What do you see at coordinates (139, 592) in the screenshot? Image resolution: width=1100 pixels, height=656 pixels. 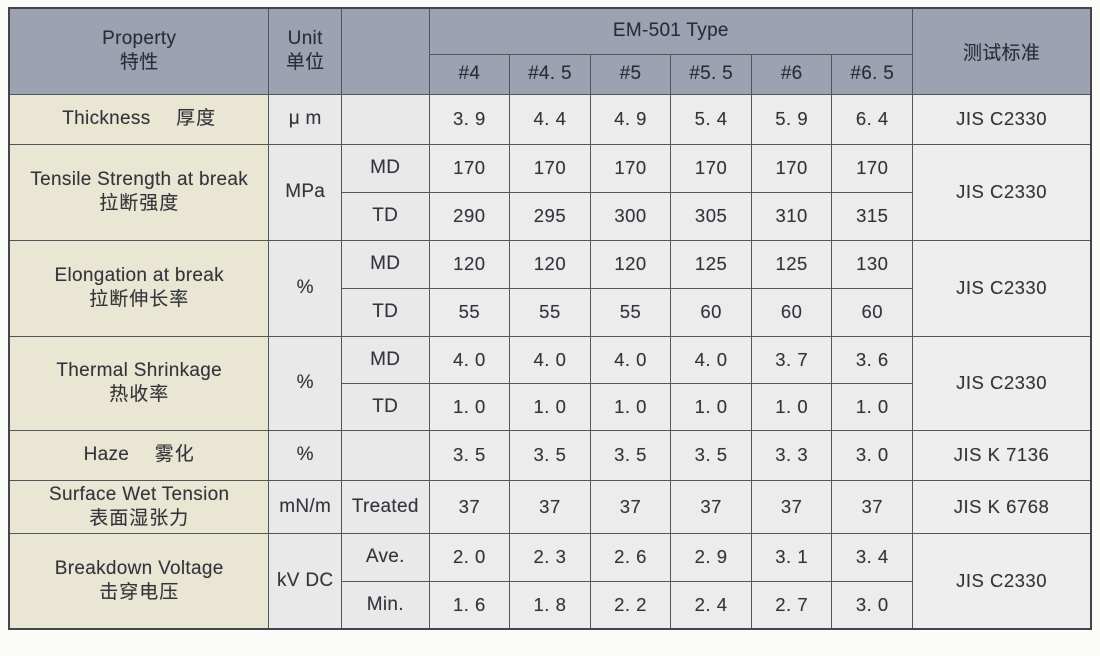 I see `property-zh: 击穿电压` at bounding box center [139, 592].